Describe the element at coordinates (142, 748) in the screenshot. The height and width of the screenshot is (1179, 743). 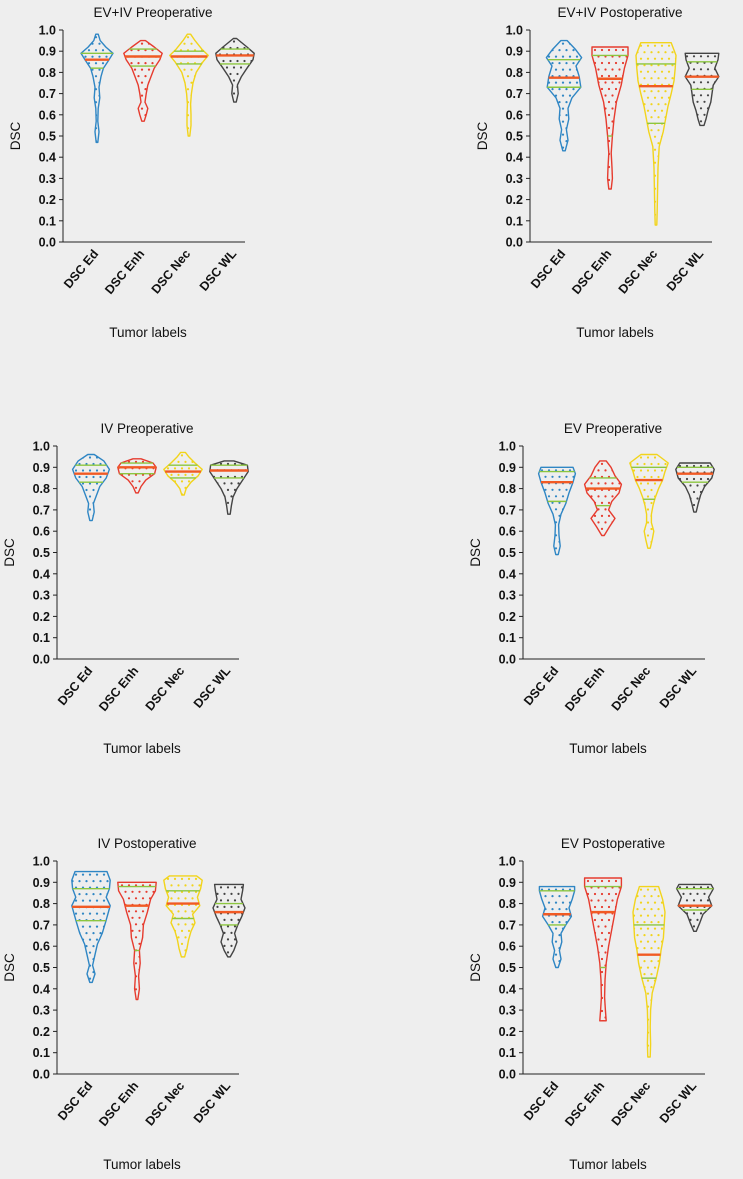
I see `x-axis-label: Tumor labels` at that location.